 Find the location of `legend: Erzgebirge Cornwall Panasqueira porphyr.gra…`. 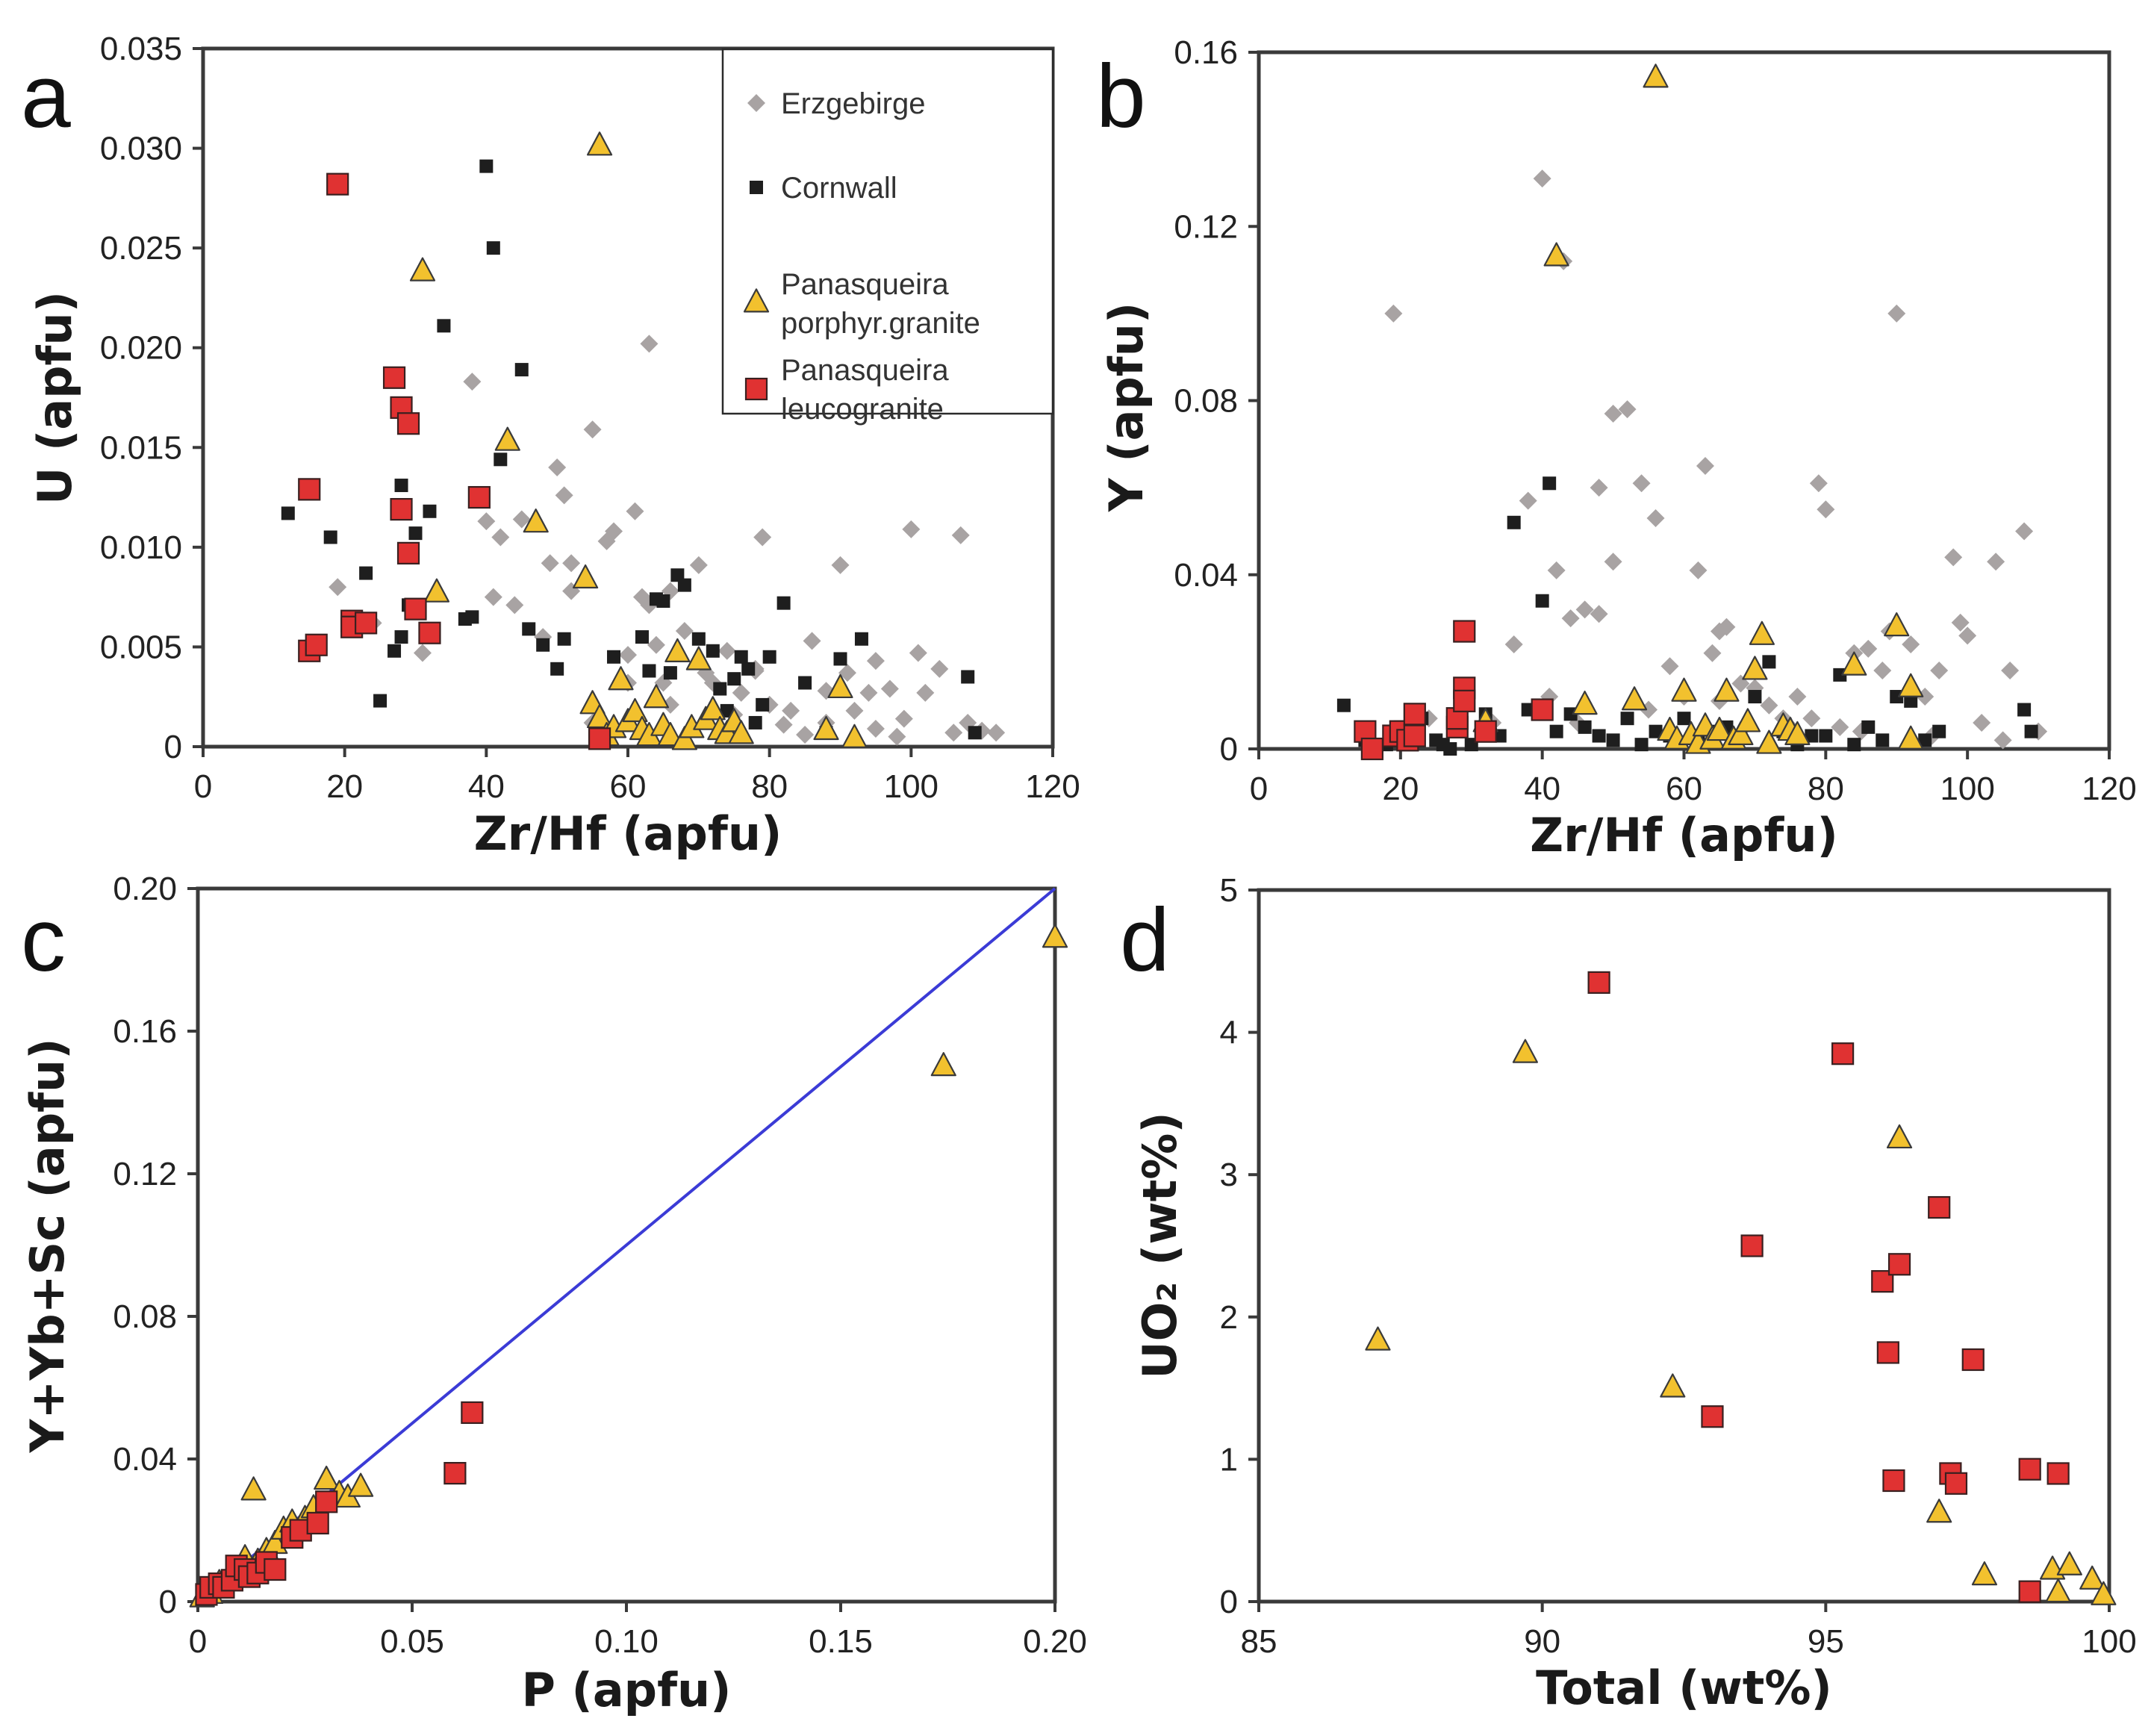

legend: Erzgebirge Cornwall Panasqueira porphyr.gra… is located at coordinates (887, 237).